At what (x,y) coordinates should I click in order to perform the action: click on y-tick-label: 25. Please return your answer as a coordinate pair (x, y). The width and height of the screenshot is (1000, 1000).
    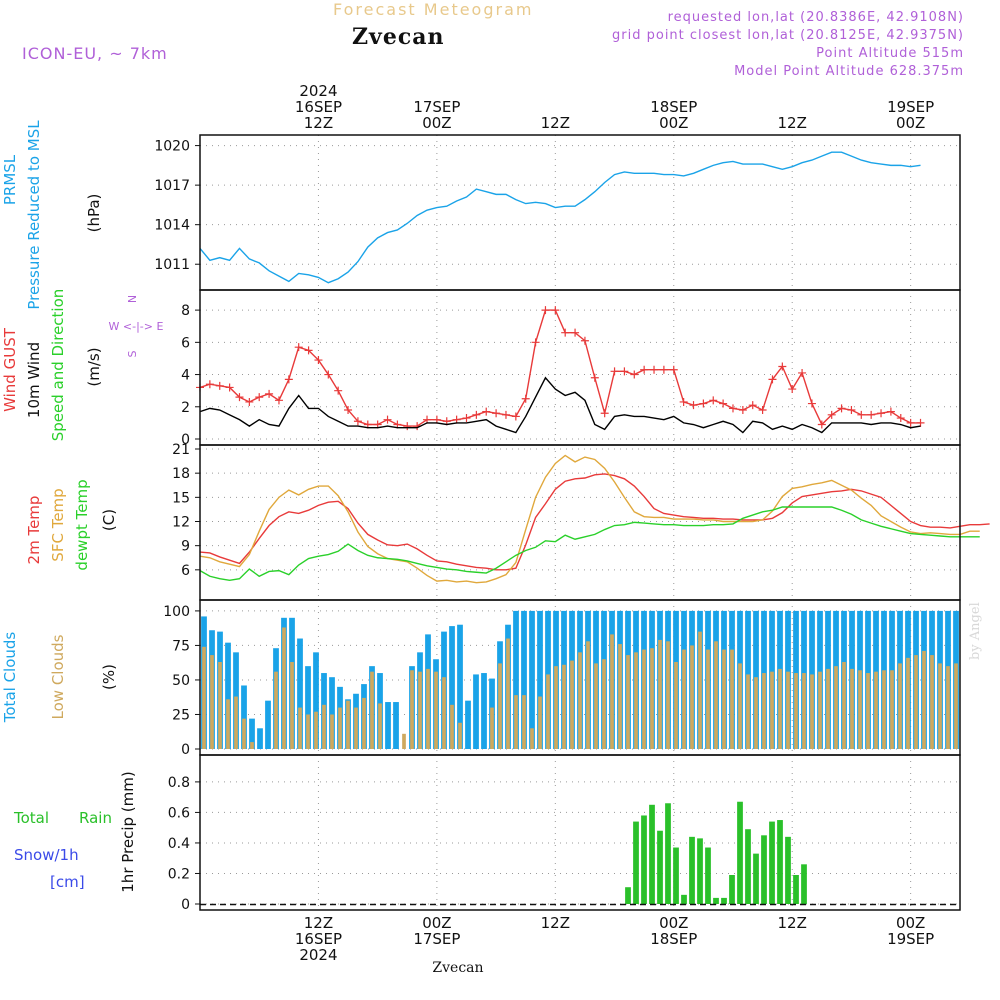
    Looking at the image, I should click on (181, 715).